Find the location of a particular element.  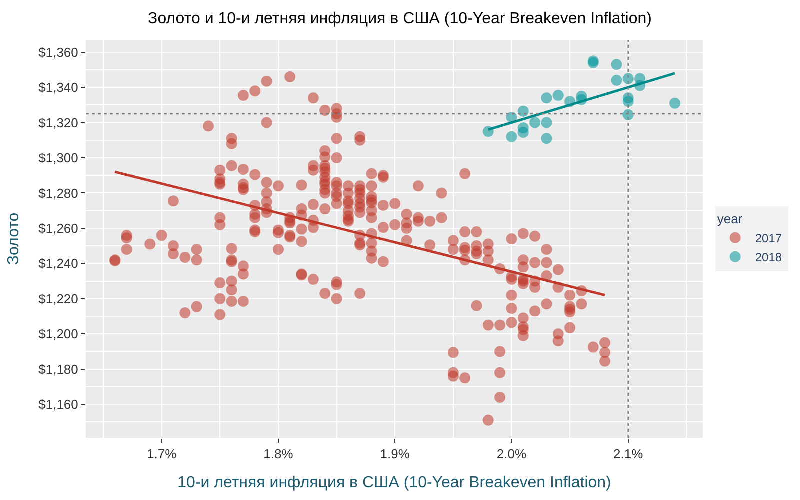

y-tick-label: $1,180 is located at coordinates (58, 369).